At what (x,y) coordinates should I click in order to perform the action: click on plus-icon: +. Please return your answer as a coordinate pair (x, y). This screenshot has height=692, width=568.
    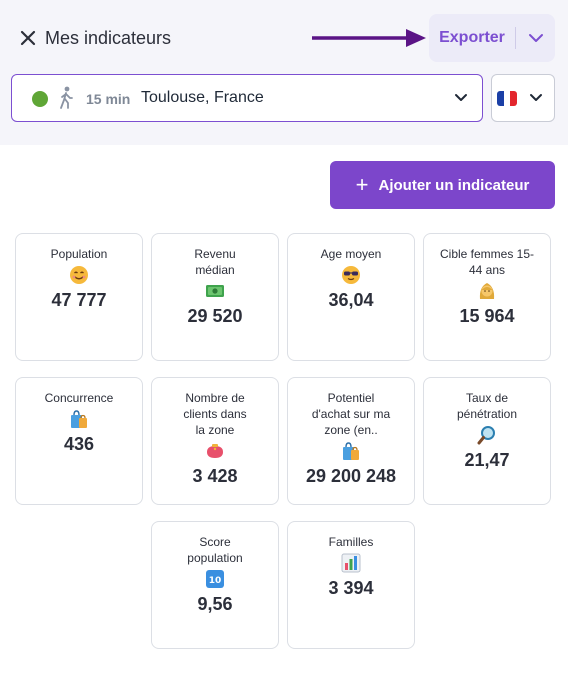
    Looking at the image, I should click on (362, 184).